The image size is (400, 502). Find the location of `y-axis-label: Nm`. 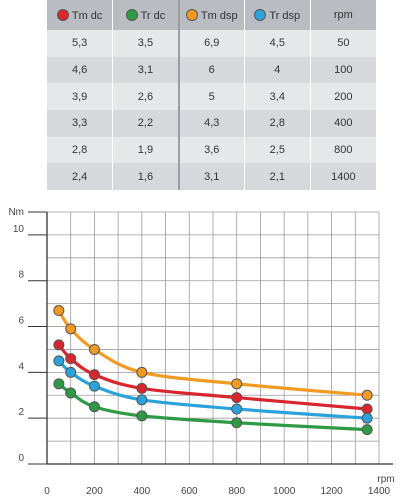

y-axis-label: Nm is located at coordinates (16, 212).